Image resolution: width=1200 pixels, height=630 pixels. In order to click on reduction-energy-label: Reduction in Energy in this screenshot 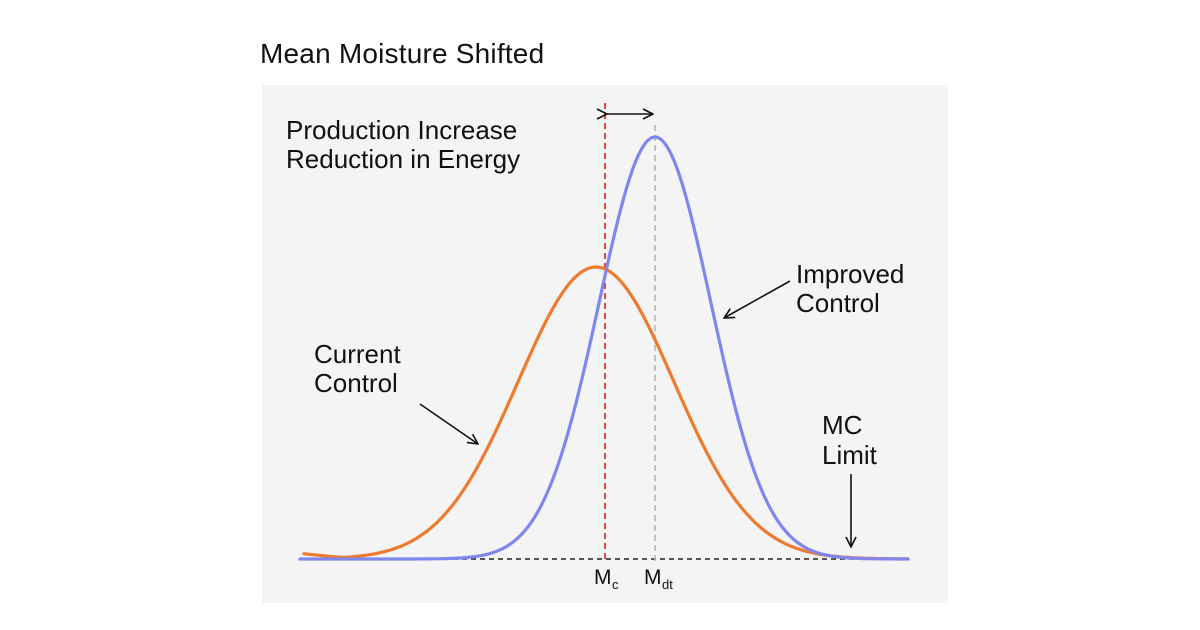, I will do `click(403, 159)`.